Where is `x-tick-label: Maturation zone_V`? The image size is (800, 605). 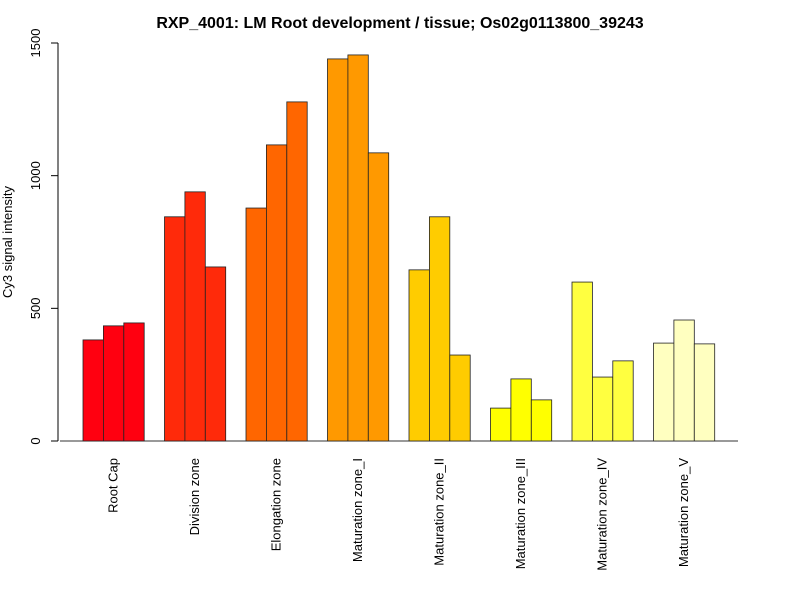 x-tick-label: Maturation zone_V is located at coordinates (683, 512).